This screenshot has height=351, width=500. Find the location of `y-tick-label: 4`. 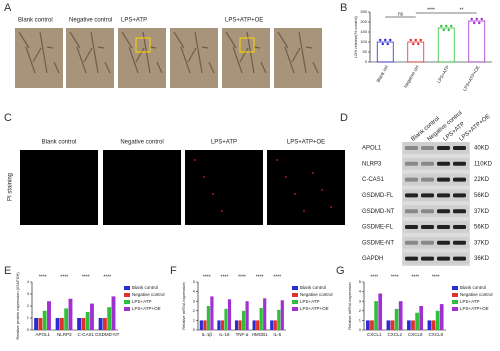

y-tick-label: 4 is located at coordinates (194, 291).